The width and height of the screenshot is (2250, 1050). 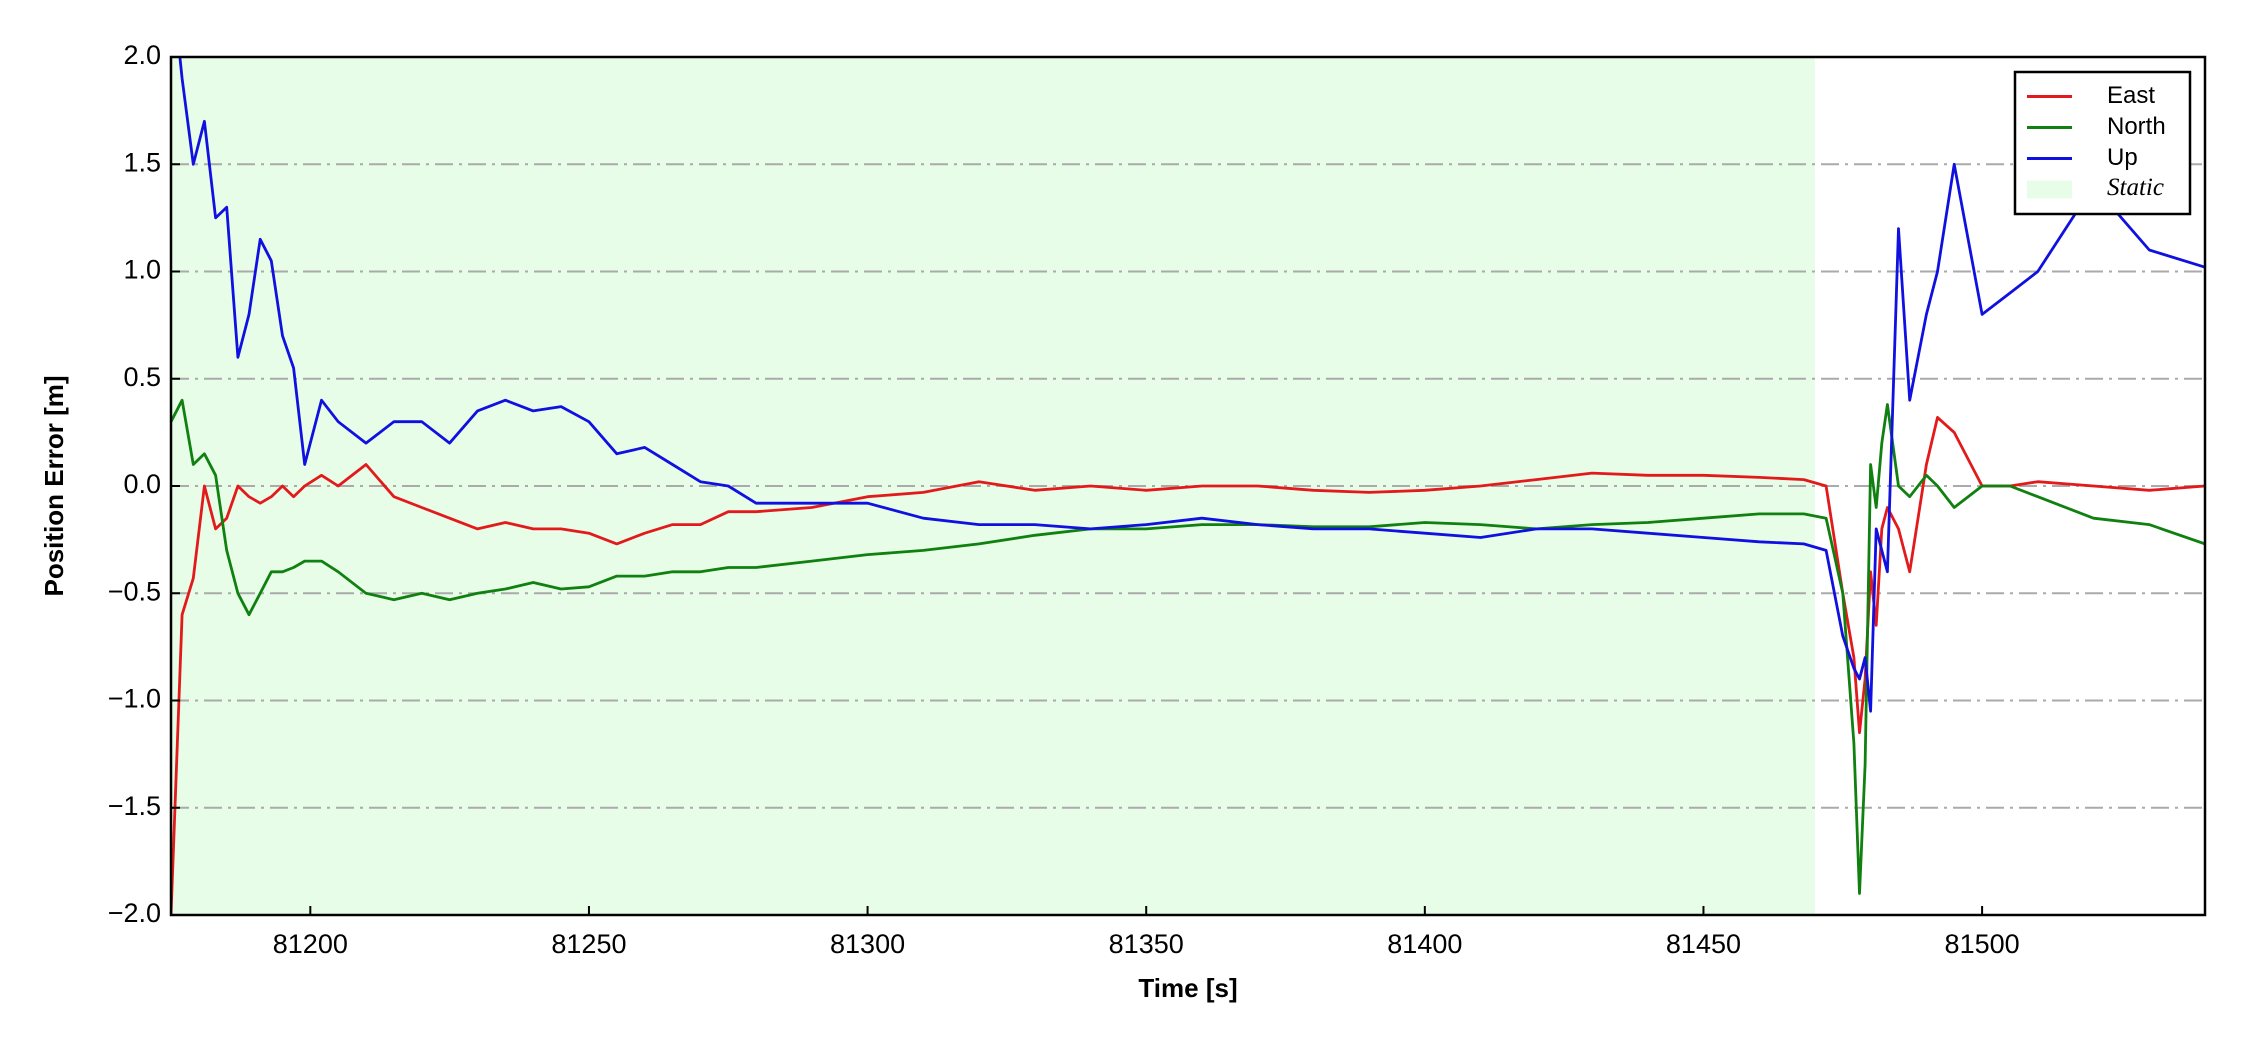 I want to click on x-tick-label: 81450, so click(x=1703, y=944).